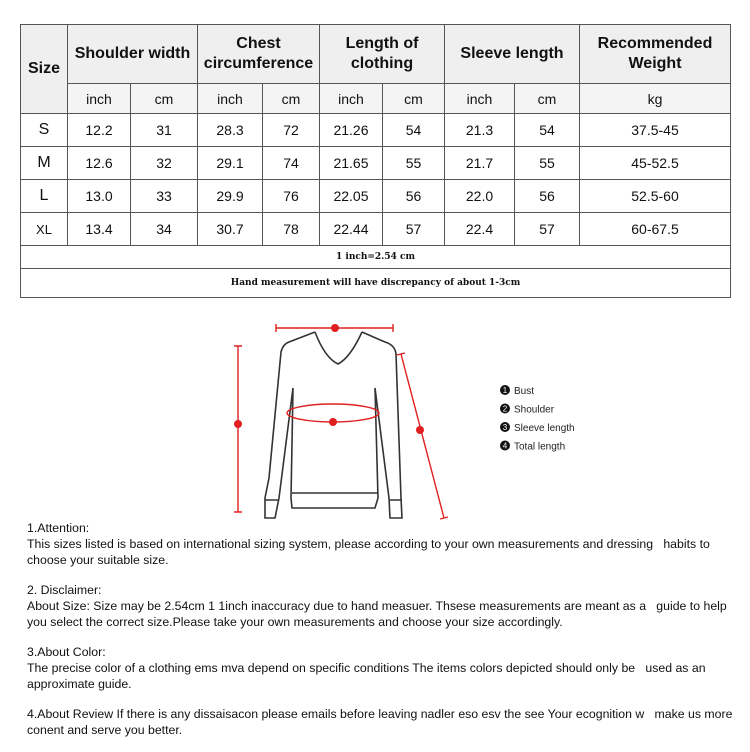  I want to click on value-cell: 21.65, so click(351, 163).